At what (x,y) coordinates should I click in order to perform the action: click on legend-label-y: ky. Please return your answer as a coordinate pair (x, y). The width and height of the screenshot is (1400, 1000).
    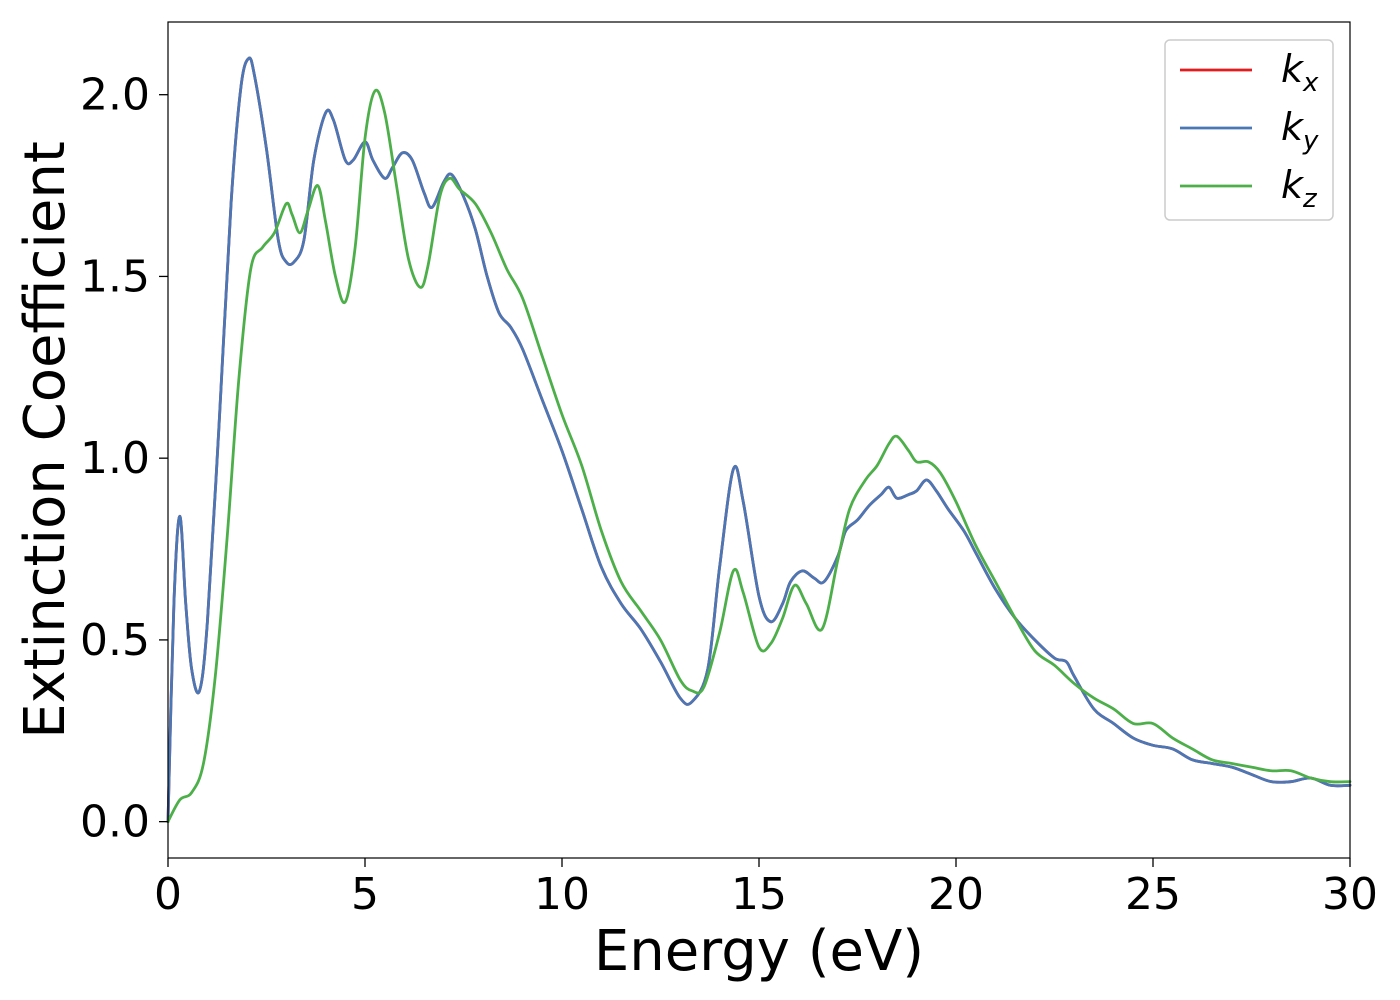
    Looking at the image, I should click on (1300, 130).